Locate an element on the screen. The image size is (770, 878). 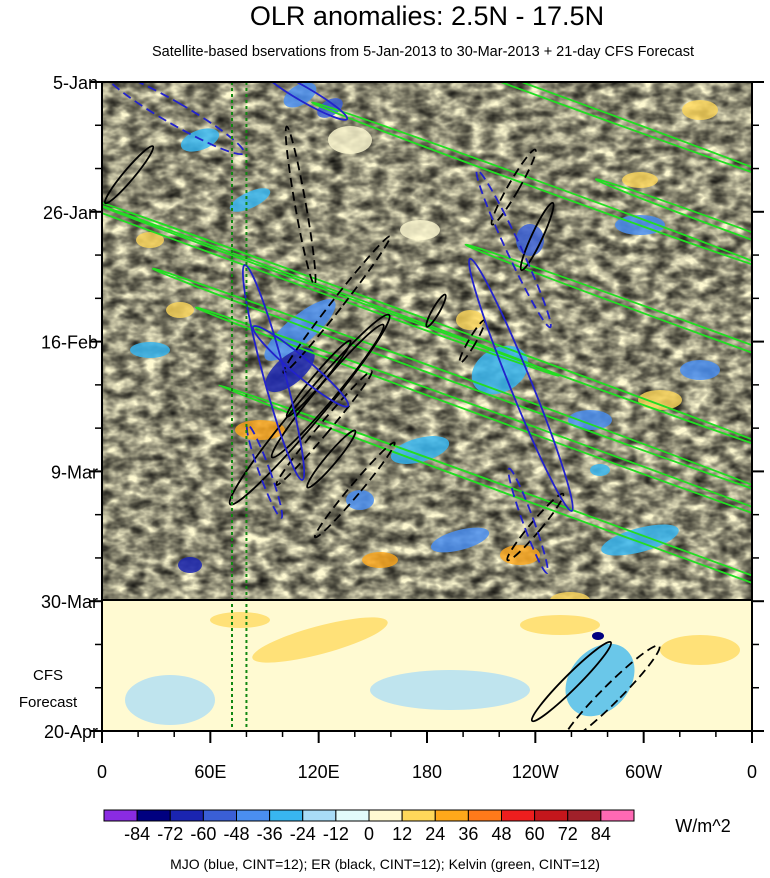
colorbar-label: 60 is located at coordinates (535, 834).